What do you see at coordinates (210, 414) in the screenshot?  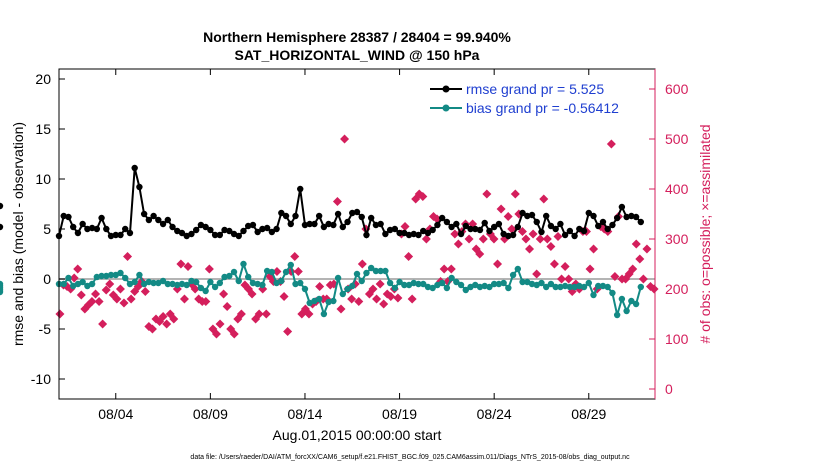 I see `x-tick-label: 08/09` at bounding box center [210, 414].